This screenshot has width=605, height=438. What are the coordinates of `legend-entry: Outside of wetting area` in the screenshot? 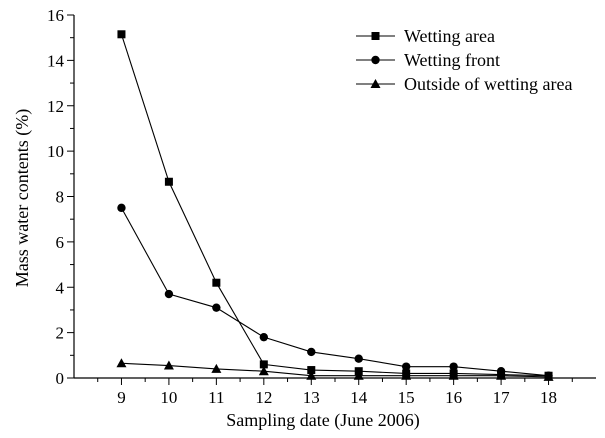 It's located at (464, 84).